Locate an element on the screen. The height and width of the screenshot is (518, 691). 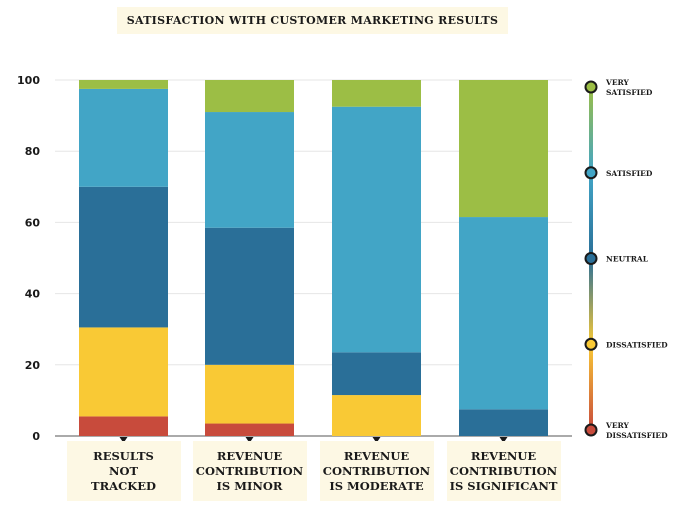
legend-label: NEUTRAL is located at coordinates (627, 259).